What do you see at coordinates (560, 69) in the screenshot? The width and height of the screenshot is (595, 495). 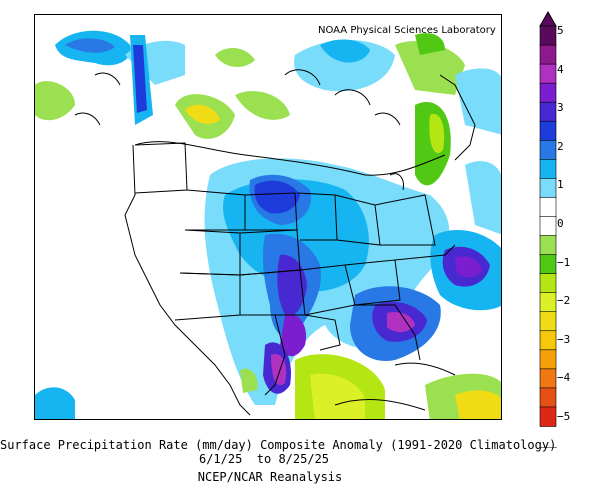 I see `colorbar-tick-label: 4` at bounding box center [560, 69].